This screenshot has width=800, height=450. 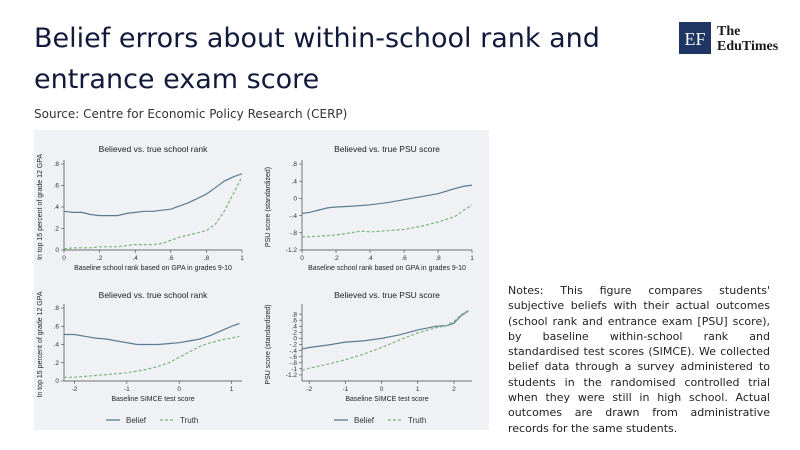 I want to click on legend-left: Belief Truth, so click(x=152, y=420).